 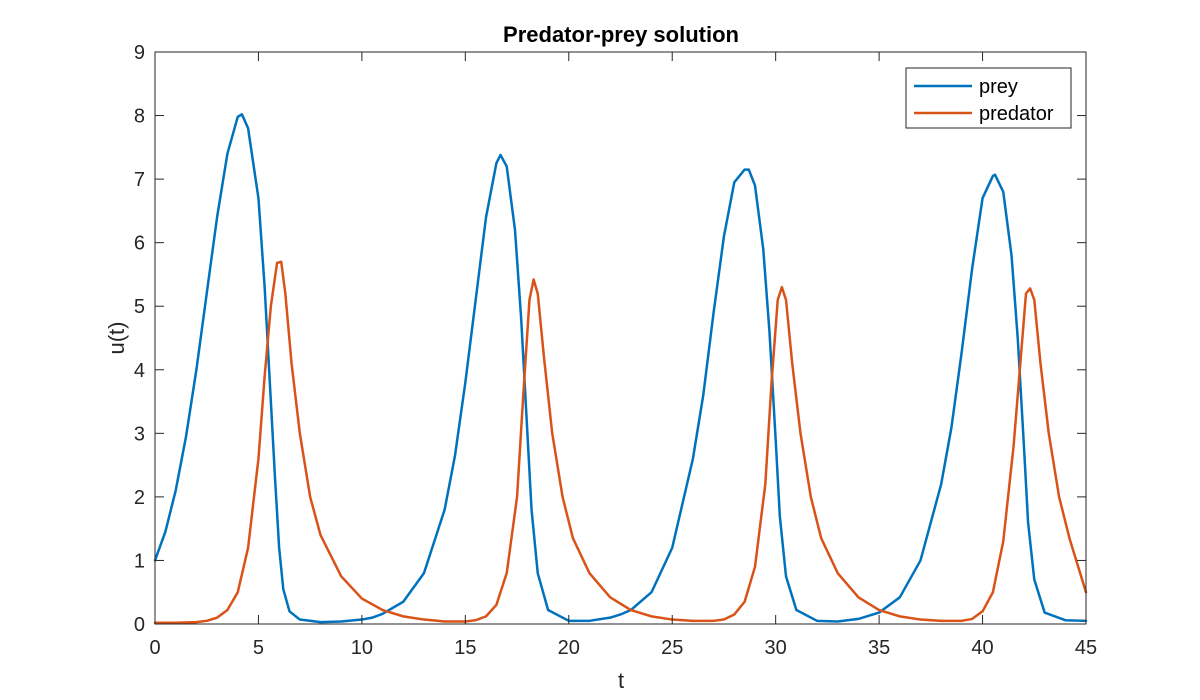 What do you see at coordinates (139, 625) in the screenshot?
I see `y-tick-label: 0` at bounding box center [139, 625].